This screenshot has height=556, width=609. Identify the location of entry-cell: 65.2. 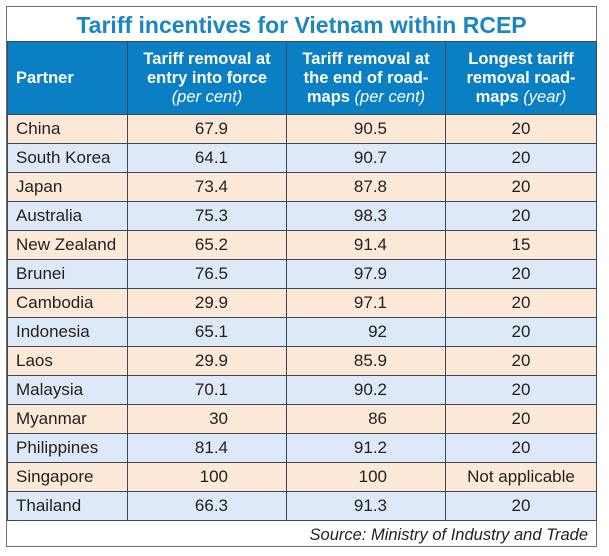
(207, 245).